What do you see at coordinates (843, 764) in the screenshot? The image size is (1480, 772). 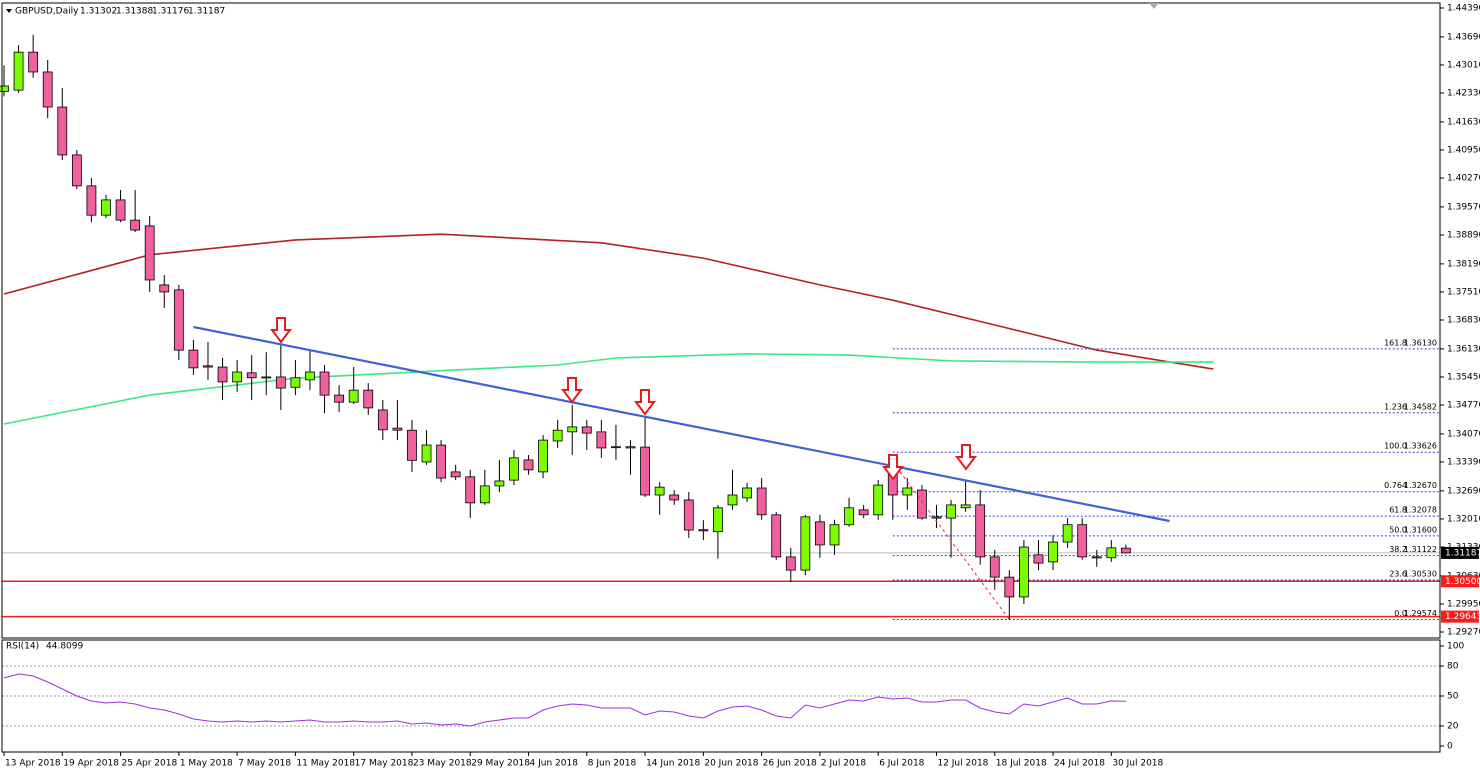 I see `x-tick-label: 2 Jul 2018` at bounding box center [843, 764].